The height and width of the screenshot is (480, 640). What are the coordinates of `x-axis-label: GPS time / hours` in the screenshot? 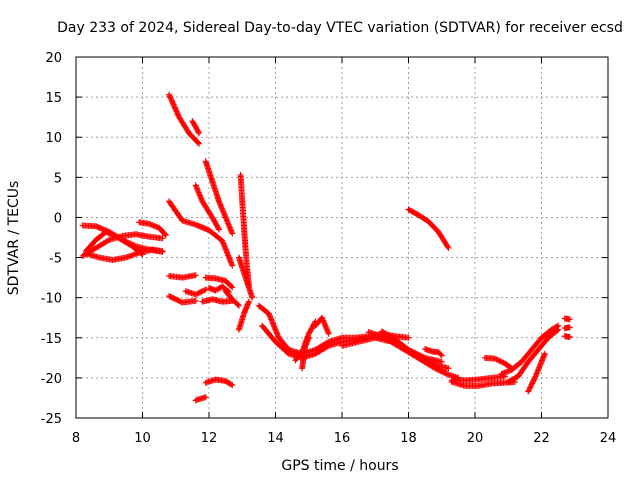 It's located at (339, 466).